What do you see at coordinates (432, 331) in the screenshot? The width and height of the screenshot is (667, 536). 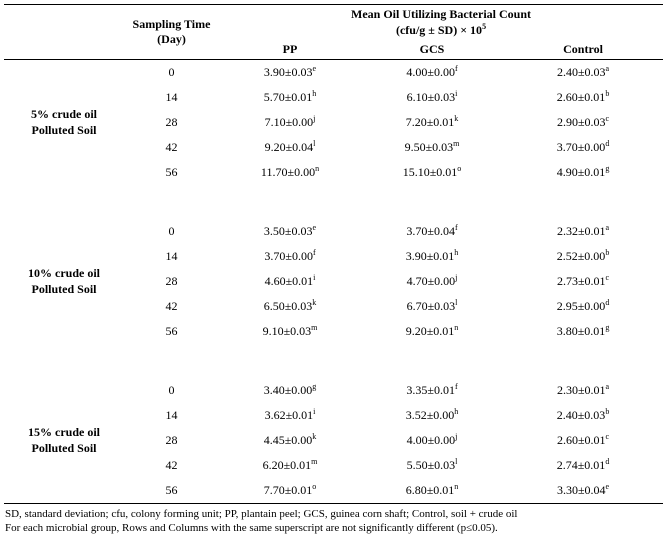 I see `gcs-value-cell: 9.20±0.01n` at bounding box center [432, 331].